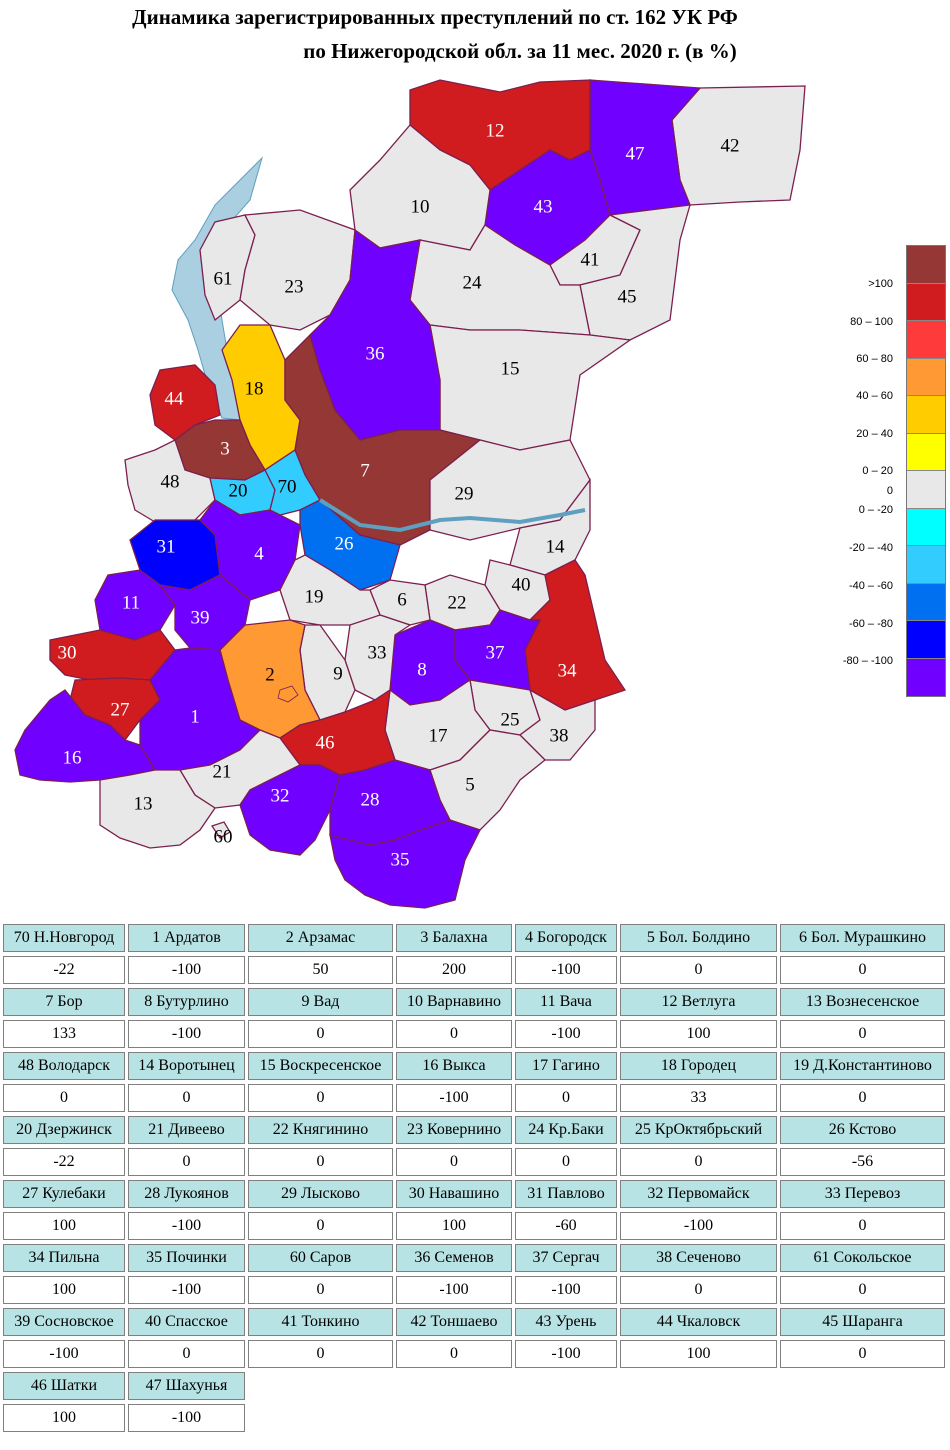  Describe the element at coordinates (400, 859) in the screenshot. I see `region-label-35: 35` at that location.